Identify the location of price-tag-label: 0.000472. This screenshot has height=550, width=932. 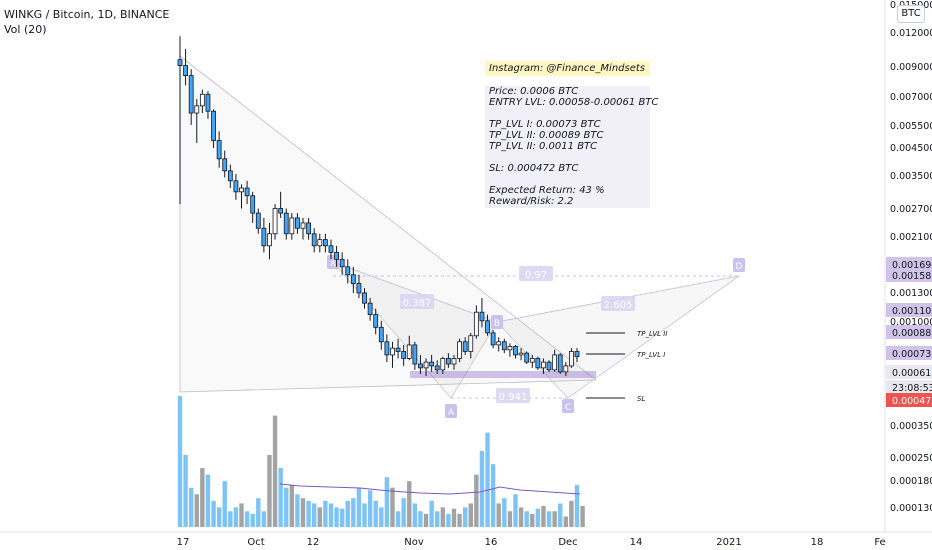
(912, 401).